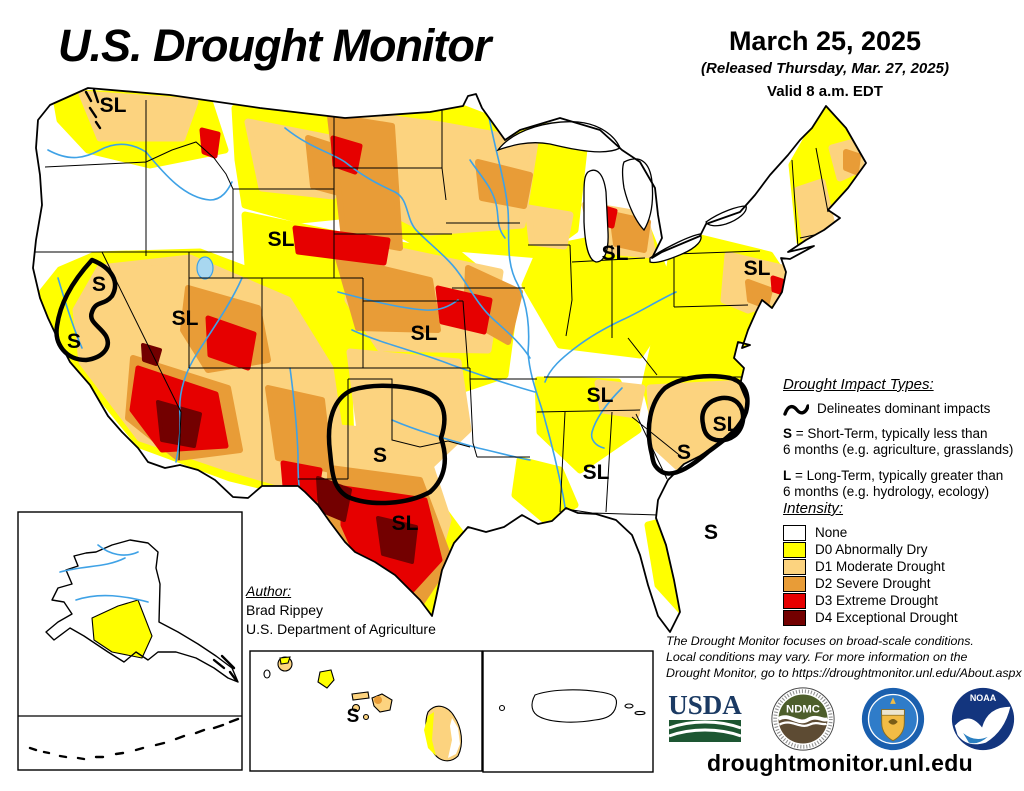 Image resolution: width=1024 pixels, height=791 pixels. What do you see at coordinates (825, 41) in the screenshot?
I see `map-date: March 25, 2025` at bounding box center [825, 41].